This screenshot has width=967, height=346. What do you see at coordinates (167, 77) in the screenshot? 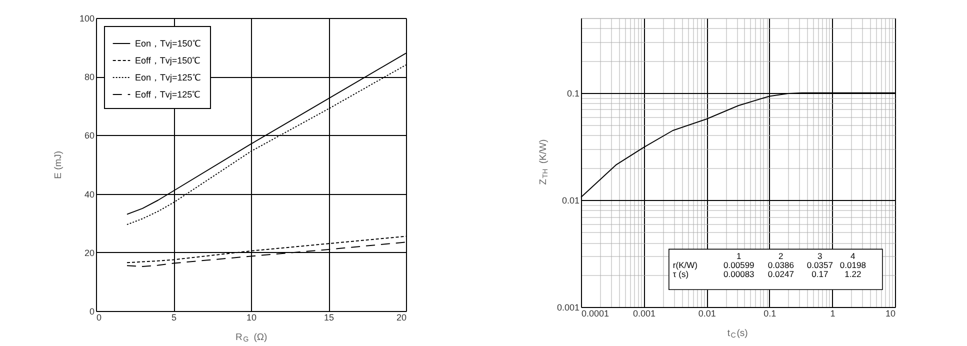
I see `legend-label: Eon，Tvj=125℃` at bounding box center [167, 77].